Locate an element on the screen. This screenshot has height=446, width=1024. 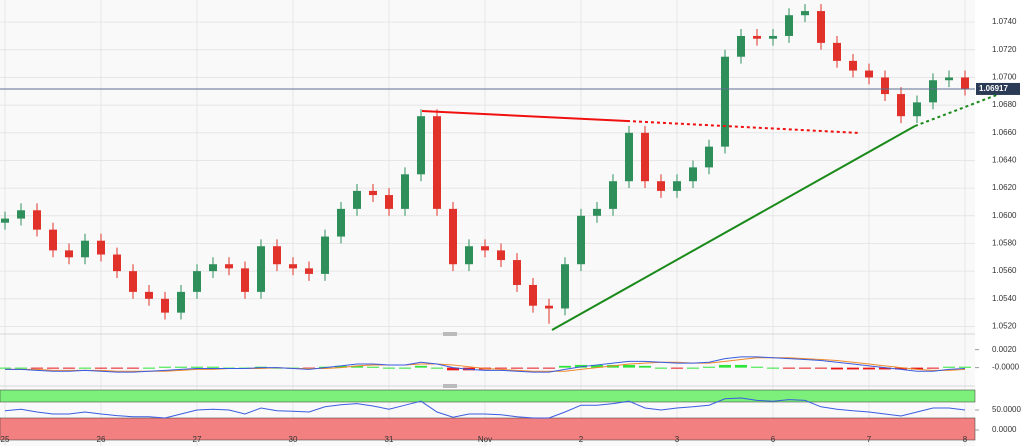
resistance-line is located at coordinates (524, 116).